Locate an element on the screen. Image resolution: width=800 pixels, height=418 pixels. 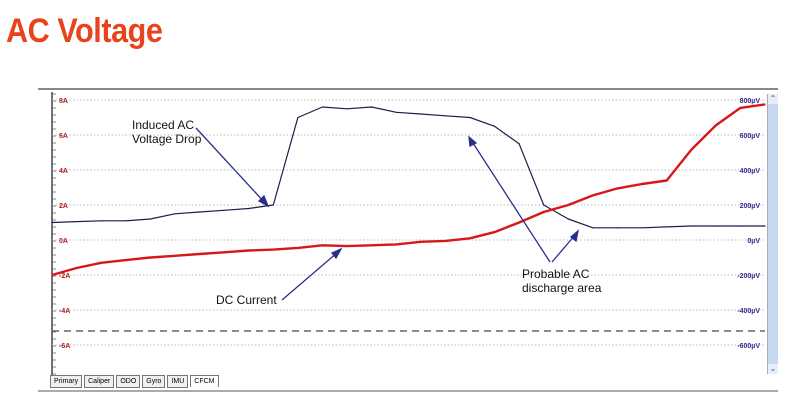
left-tick-label: 6A is located at coordinates (63, 136).